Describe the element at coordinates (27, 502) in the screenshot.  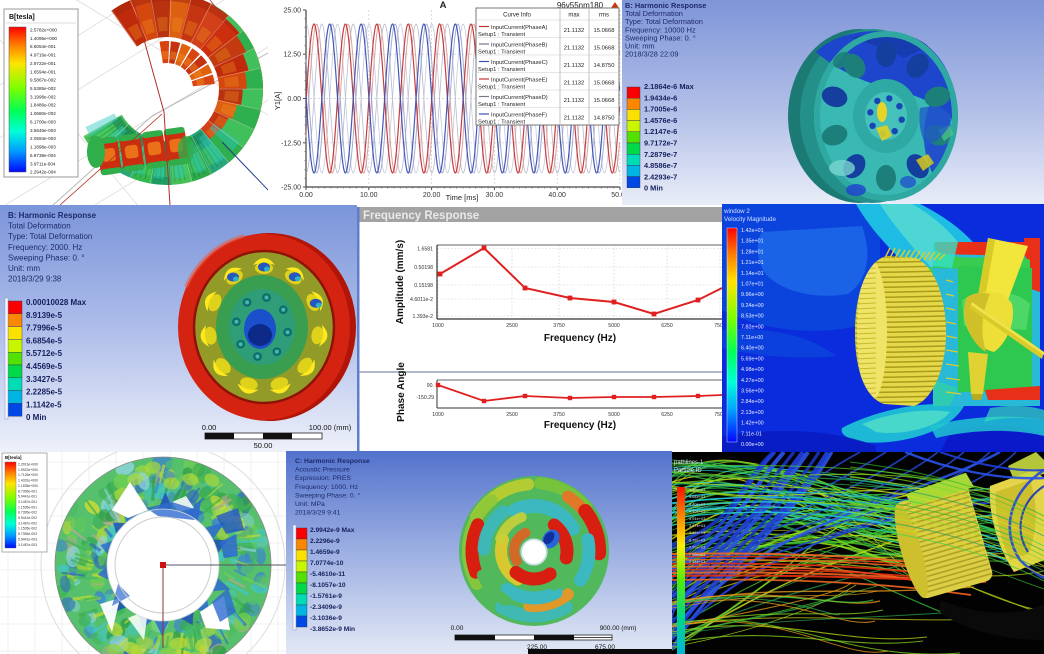
I see `svg-text: 3.1487e-001` at that location.